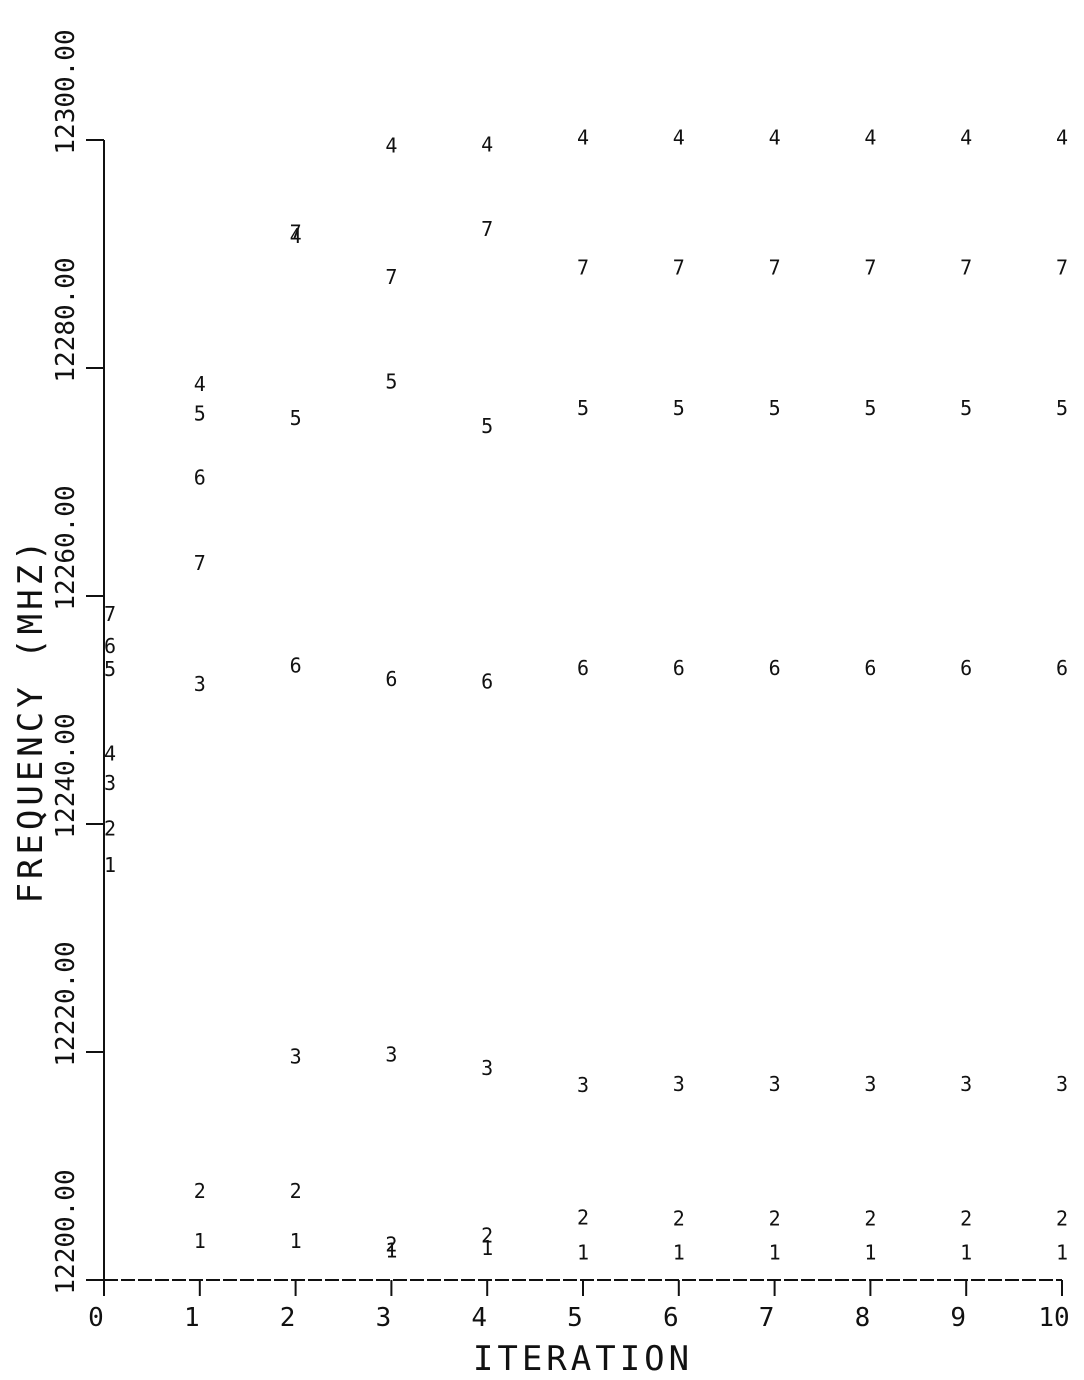  I want to click on x-ticks: 0 1 2 3 4 5 6 7 8 9 10, so click(579, 1306).